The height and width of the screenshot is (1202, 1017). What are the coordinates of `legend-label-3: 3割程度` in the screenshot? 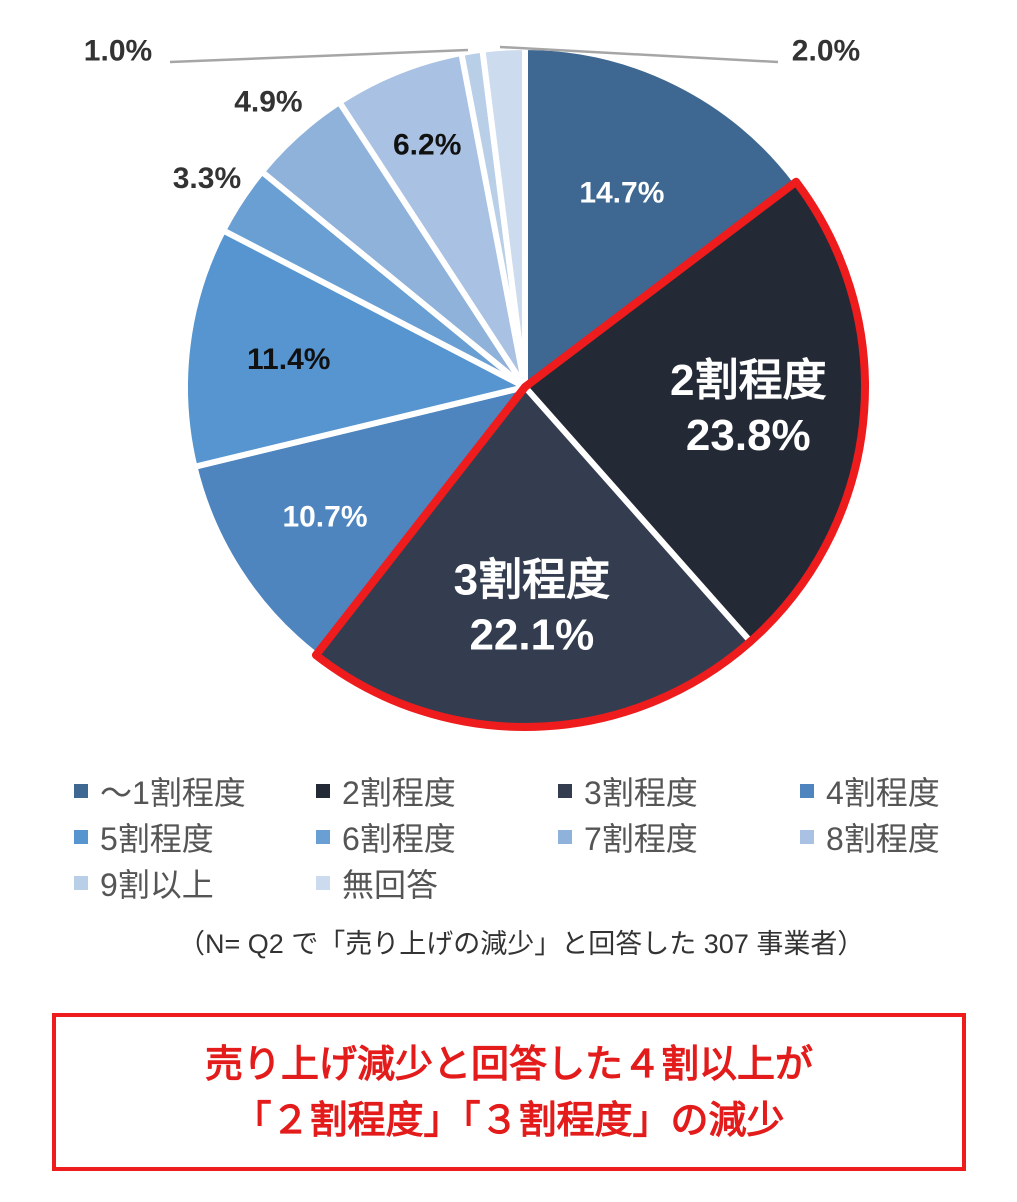 It's located at (641, 793).